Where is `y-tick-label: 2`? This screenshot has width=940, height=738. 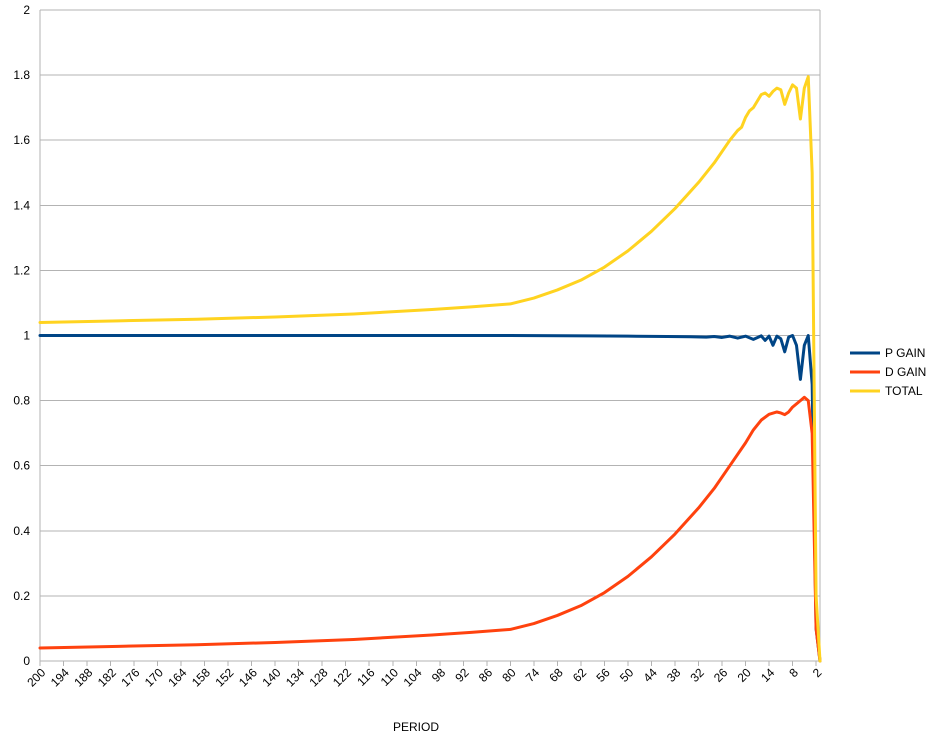 y-tick-label: 2 is located at coordinates (26, 10).